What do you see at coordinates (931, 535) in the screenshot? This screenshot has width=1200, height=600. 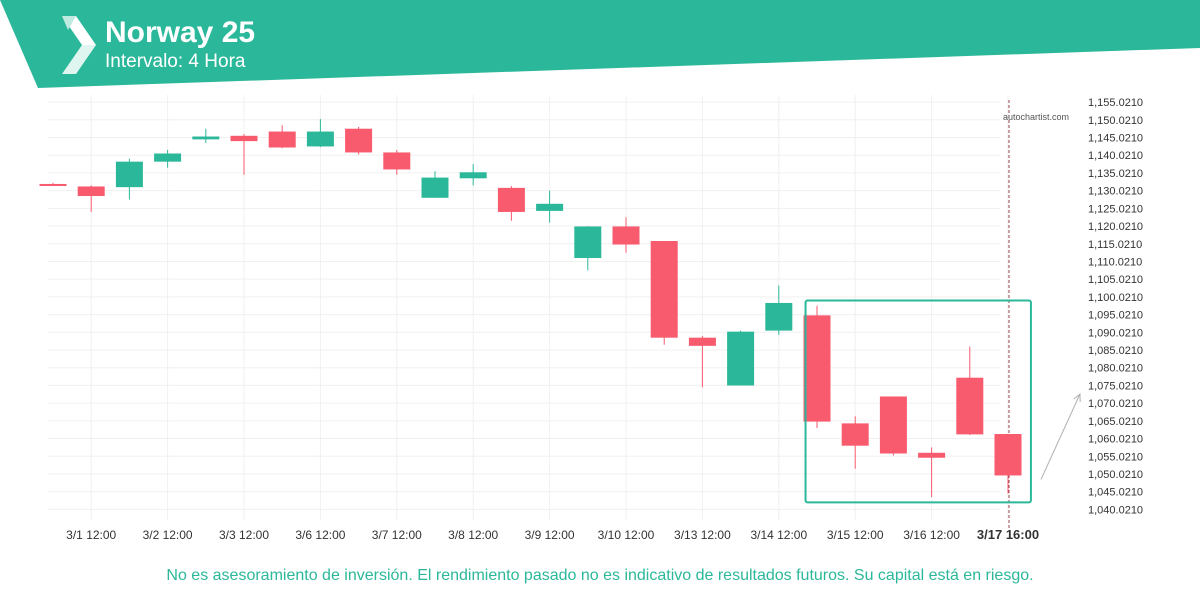 I see `x-tick-label: 3/16 12:00` at bounding box center [931, 535].